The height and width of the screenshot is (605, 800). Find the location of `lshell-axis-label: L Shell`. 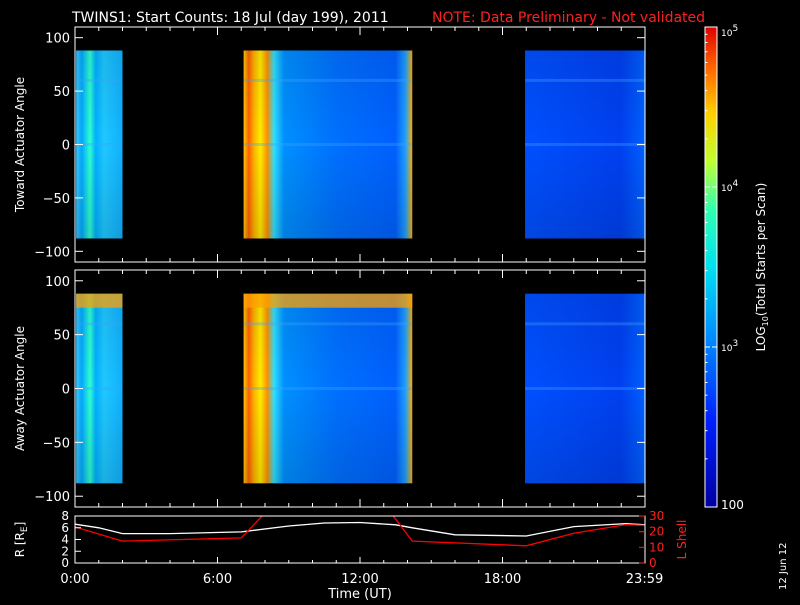

lshell-axis-label: L Shell is located at coordinates (682, 540).